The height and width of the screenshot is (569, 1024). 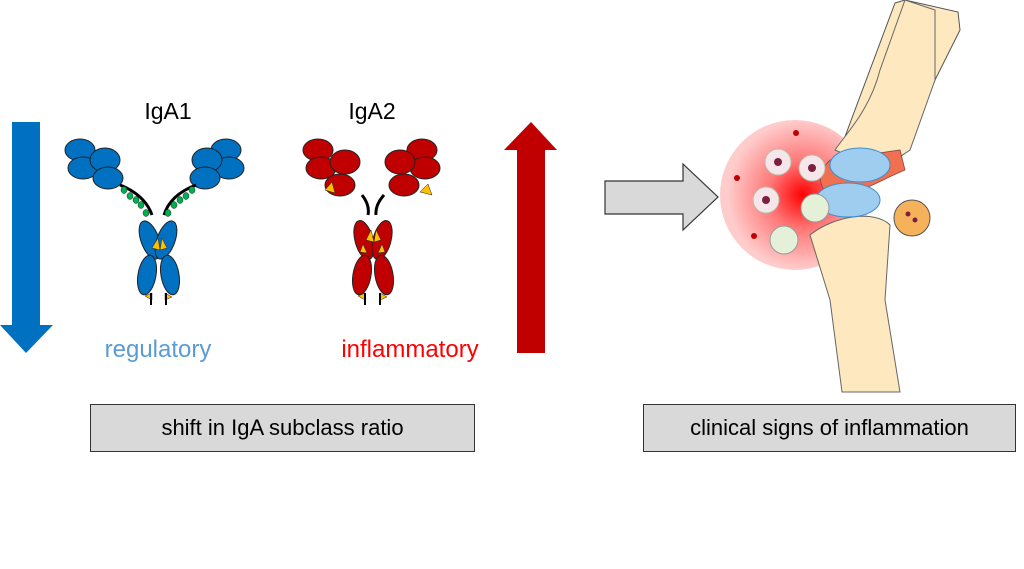 I want to click on iga2-label: IgA2, so click(x=372, y=111).